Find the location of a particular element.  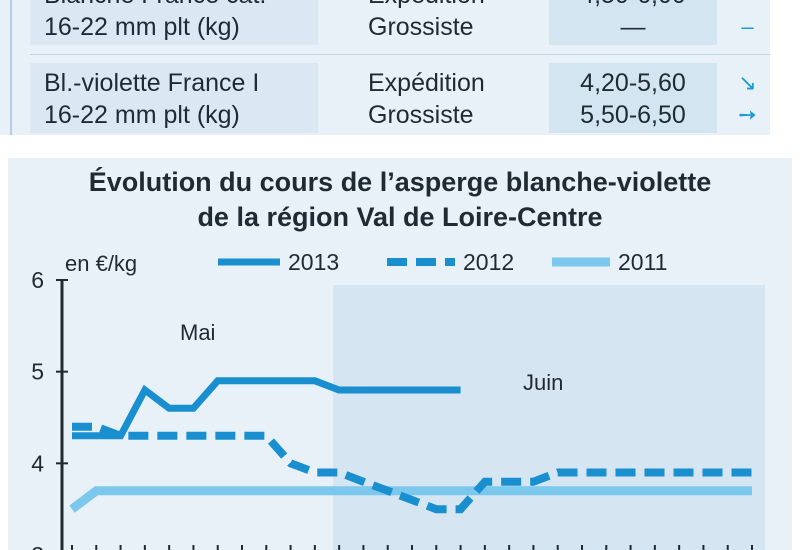

y-axis-label: en €/kg is located at coordinates (101, 263).